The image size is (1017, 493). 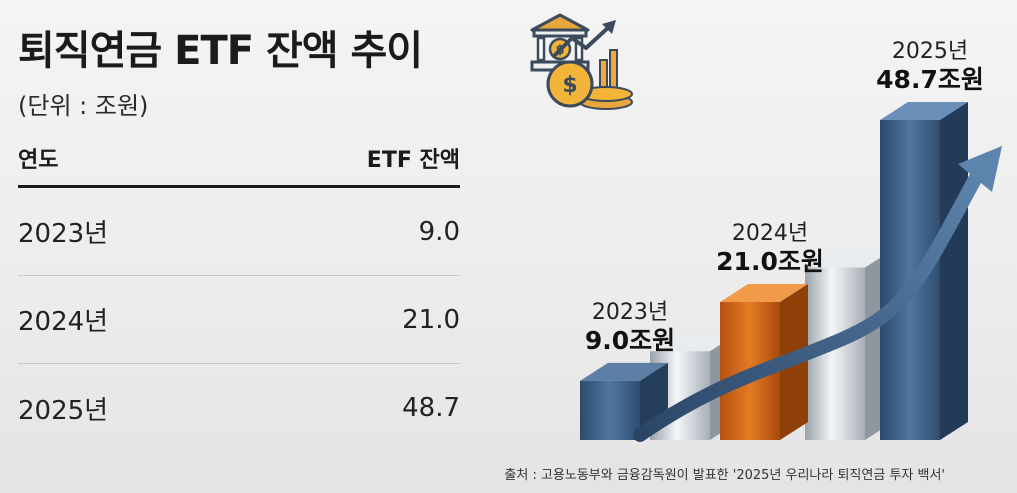 I want to click on row-year: 2024년, so click(x=63, y=322).